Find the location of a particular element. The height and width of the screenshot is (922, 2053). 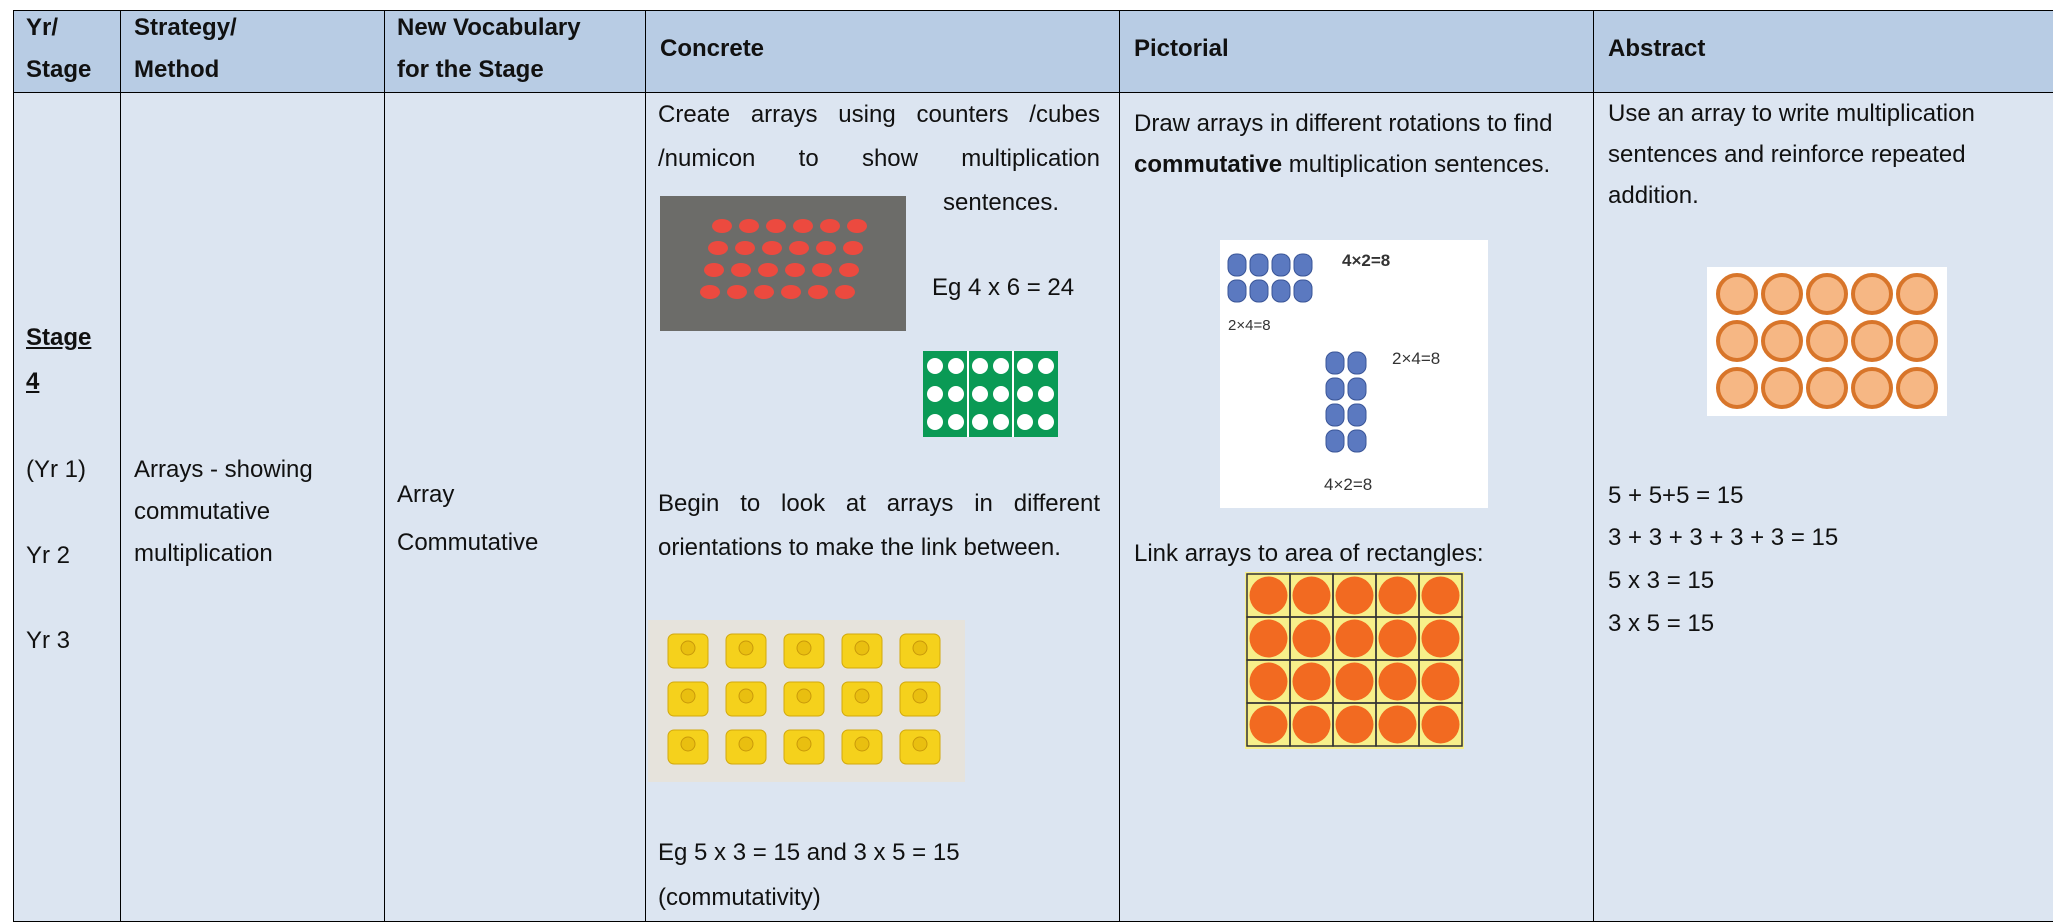

numicon-image is located at coordinates (990, 394).